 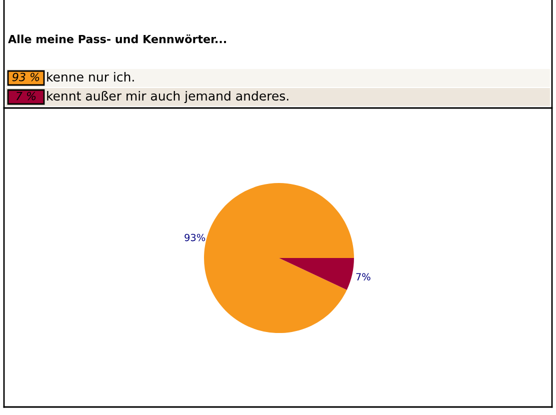 What do you see at coordinates (26, 77) in the screenshot?
I see `text: 93 %` at bounding box center [26, 77].